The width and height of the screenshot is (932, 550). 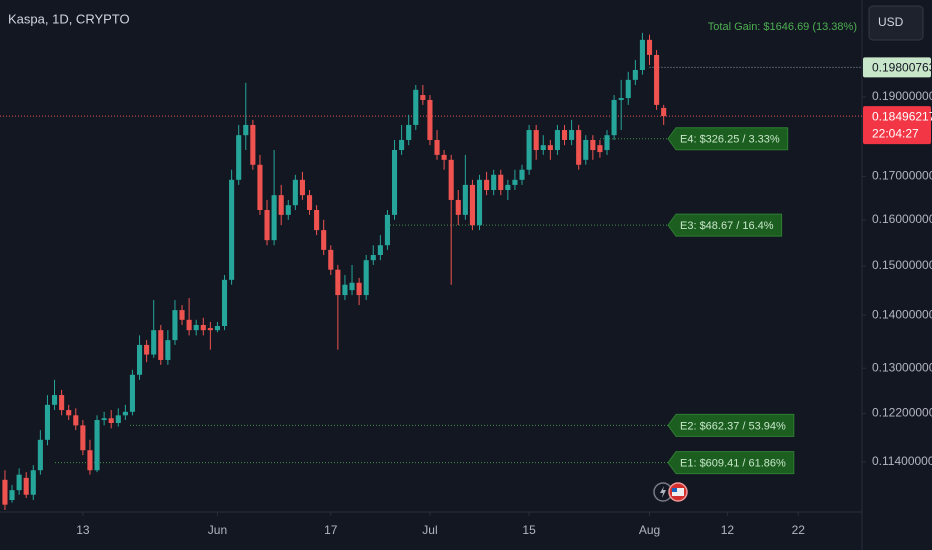 I want to click on y-tick-label: 0.15000000, so click(x=902, y=265).